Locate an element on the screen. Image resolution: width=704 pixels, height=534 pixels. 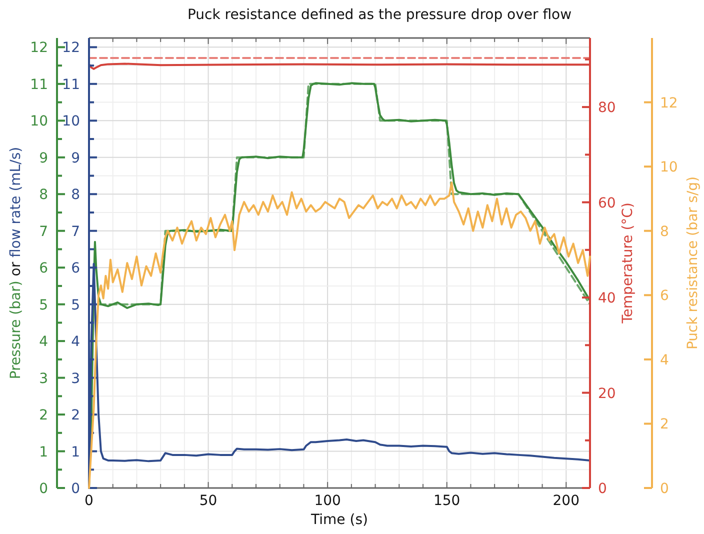
y2-tick-label: 3 is located at coordinates (75, 378).